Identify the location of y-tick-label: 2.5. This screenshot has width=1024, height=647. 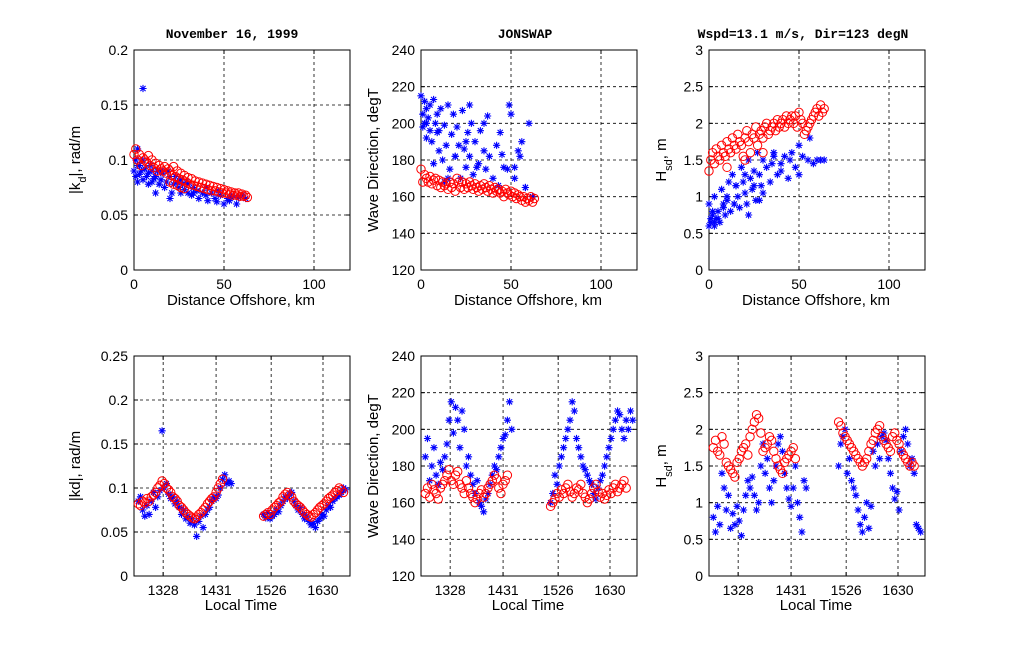
(694, 87).